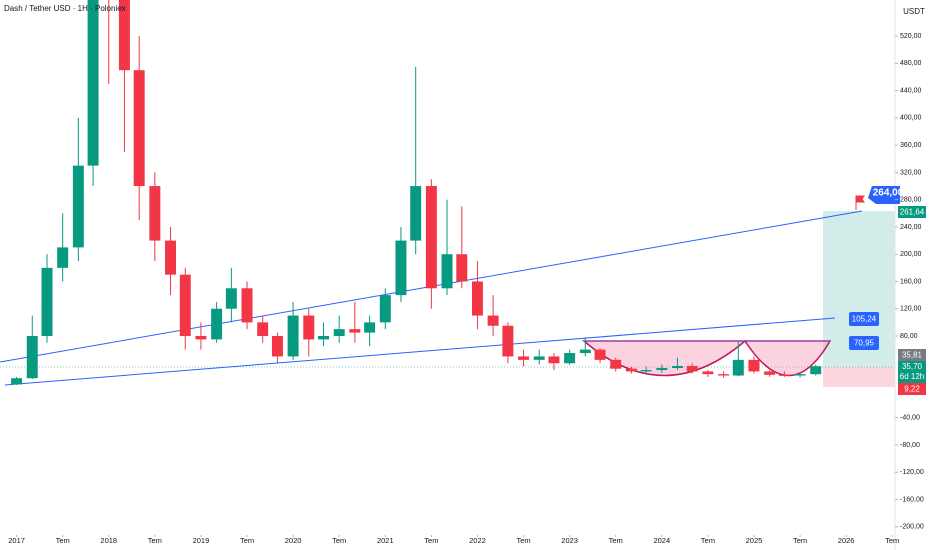  Describe the element at coordinates (912, 366) in the screenshot. I see `price-tag-label: 35,70` at that location.